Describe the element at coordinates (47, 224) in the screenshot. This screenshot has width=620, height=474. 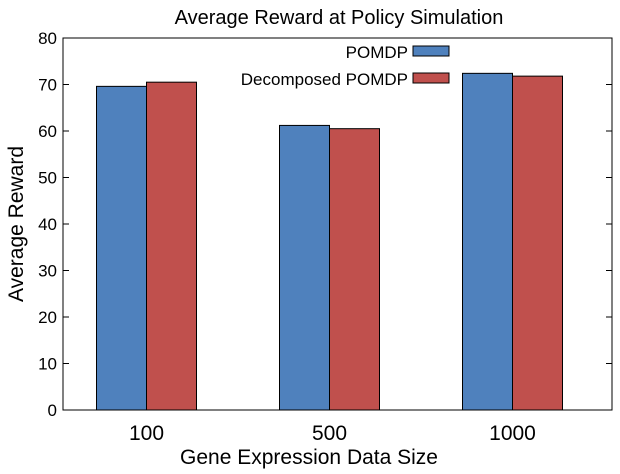
I see `y-tick-label: 40` at that location.